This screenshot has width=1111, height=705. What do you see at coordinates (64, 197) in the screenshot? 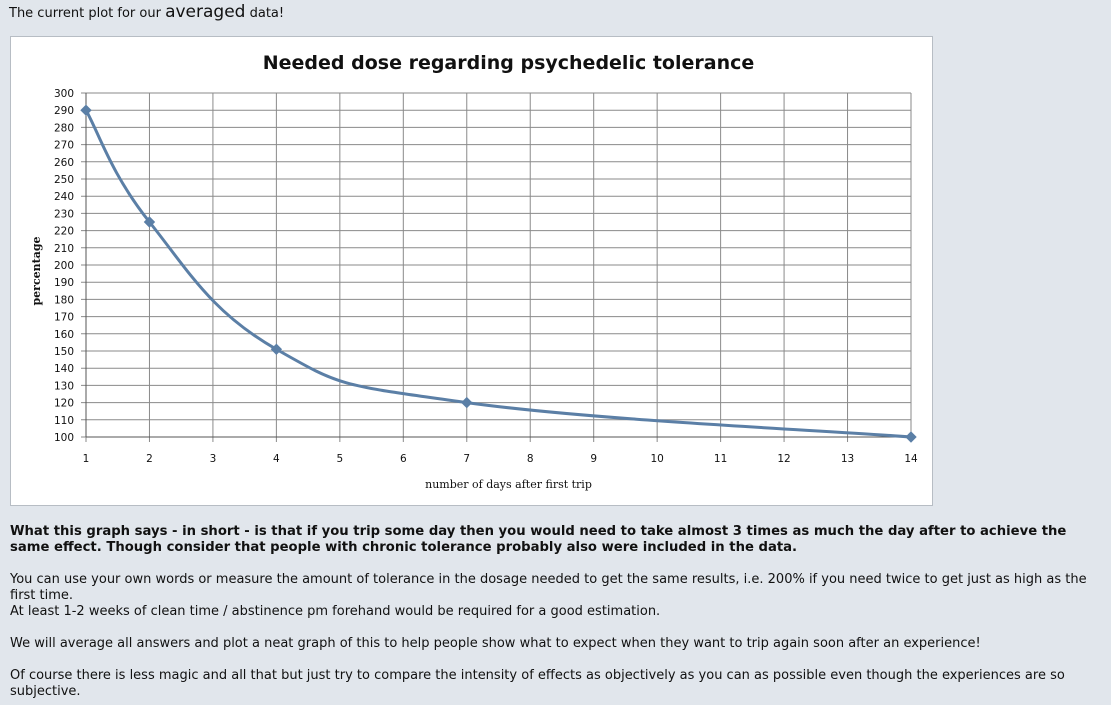
I see `y-tick-label: 240` at bounding box center [64, 197].